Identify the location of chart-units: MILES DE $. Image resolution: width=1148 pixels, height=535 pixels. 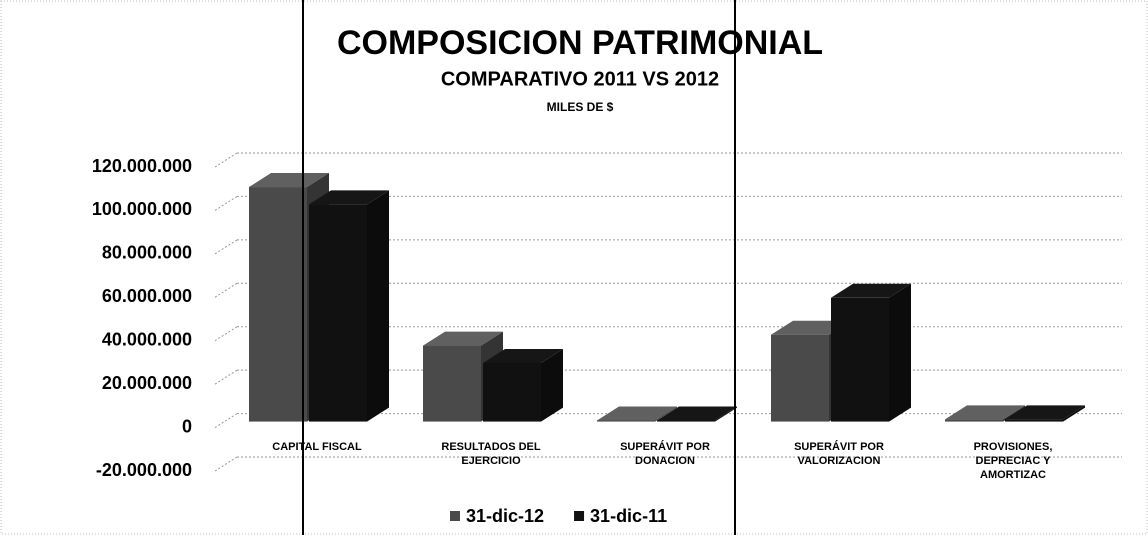
(580, 107).